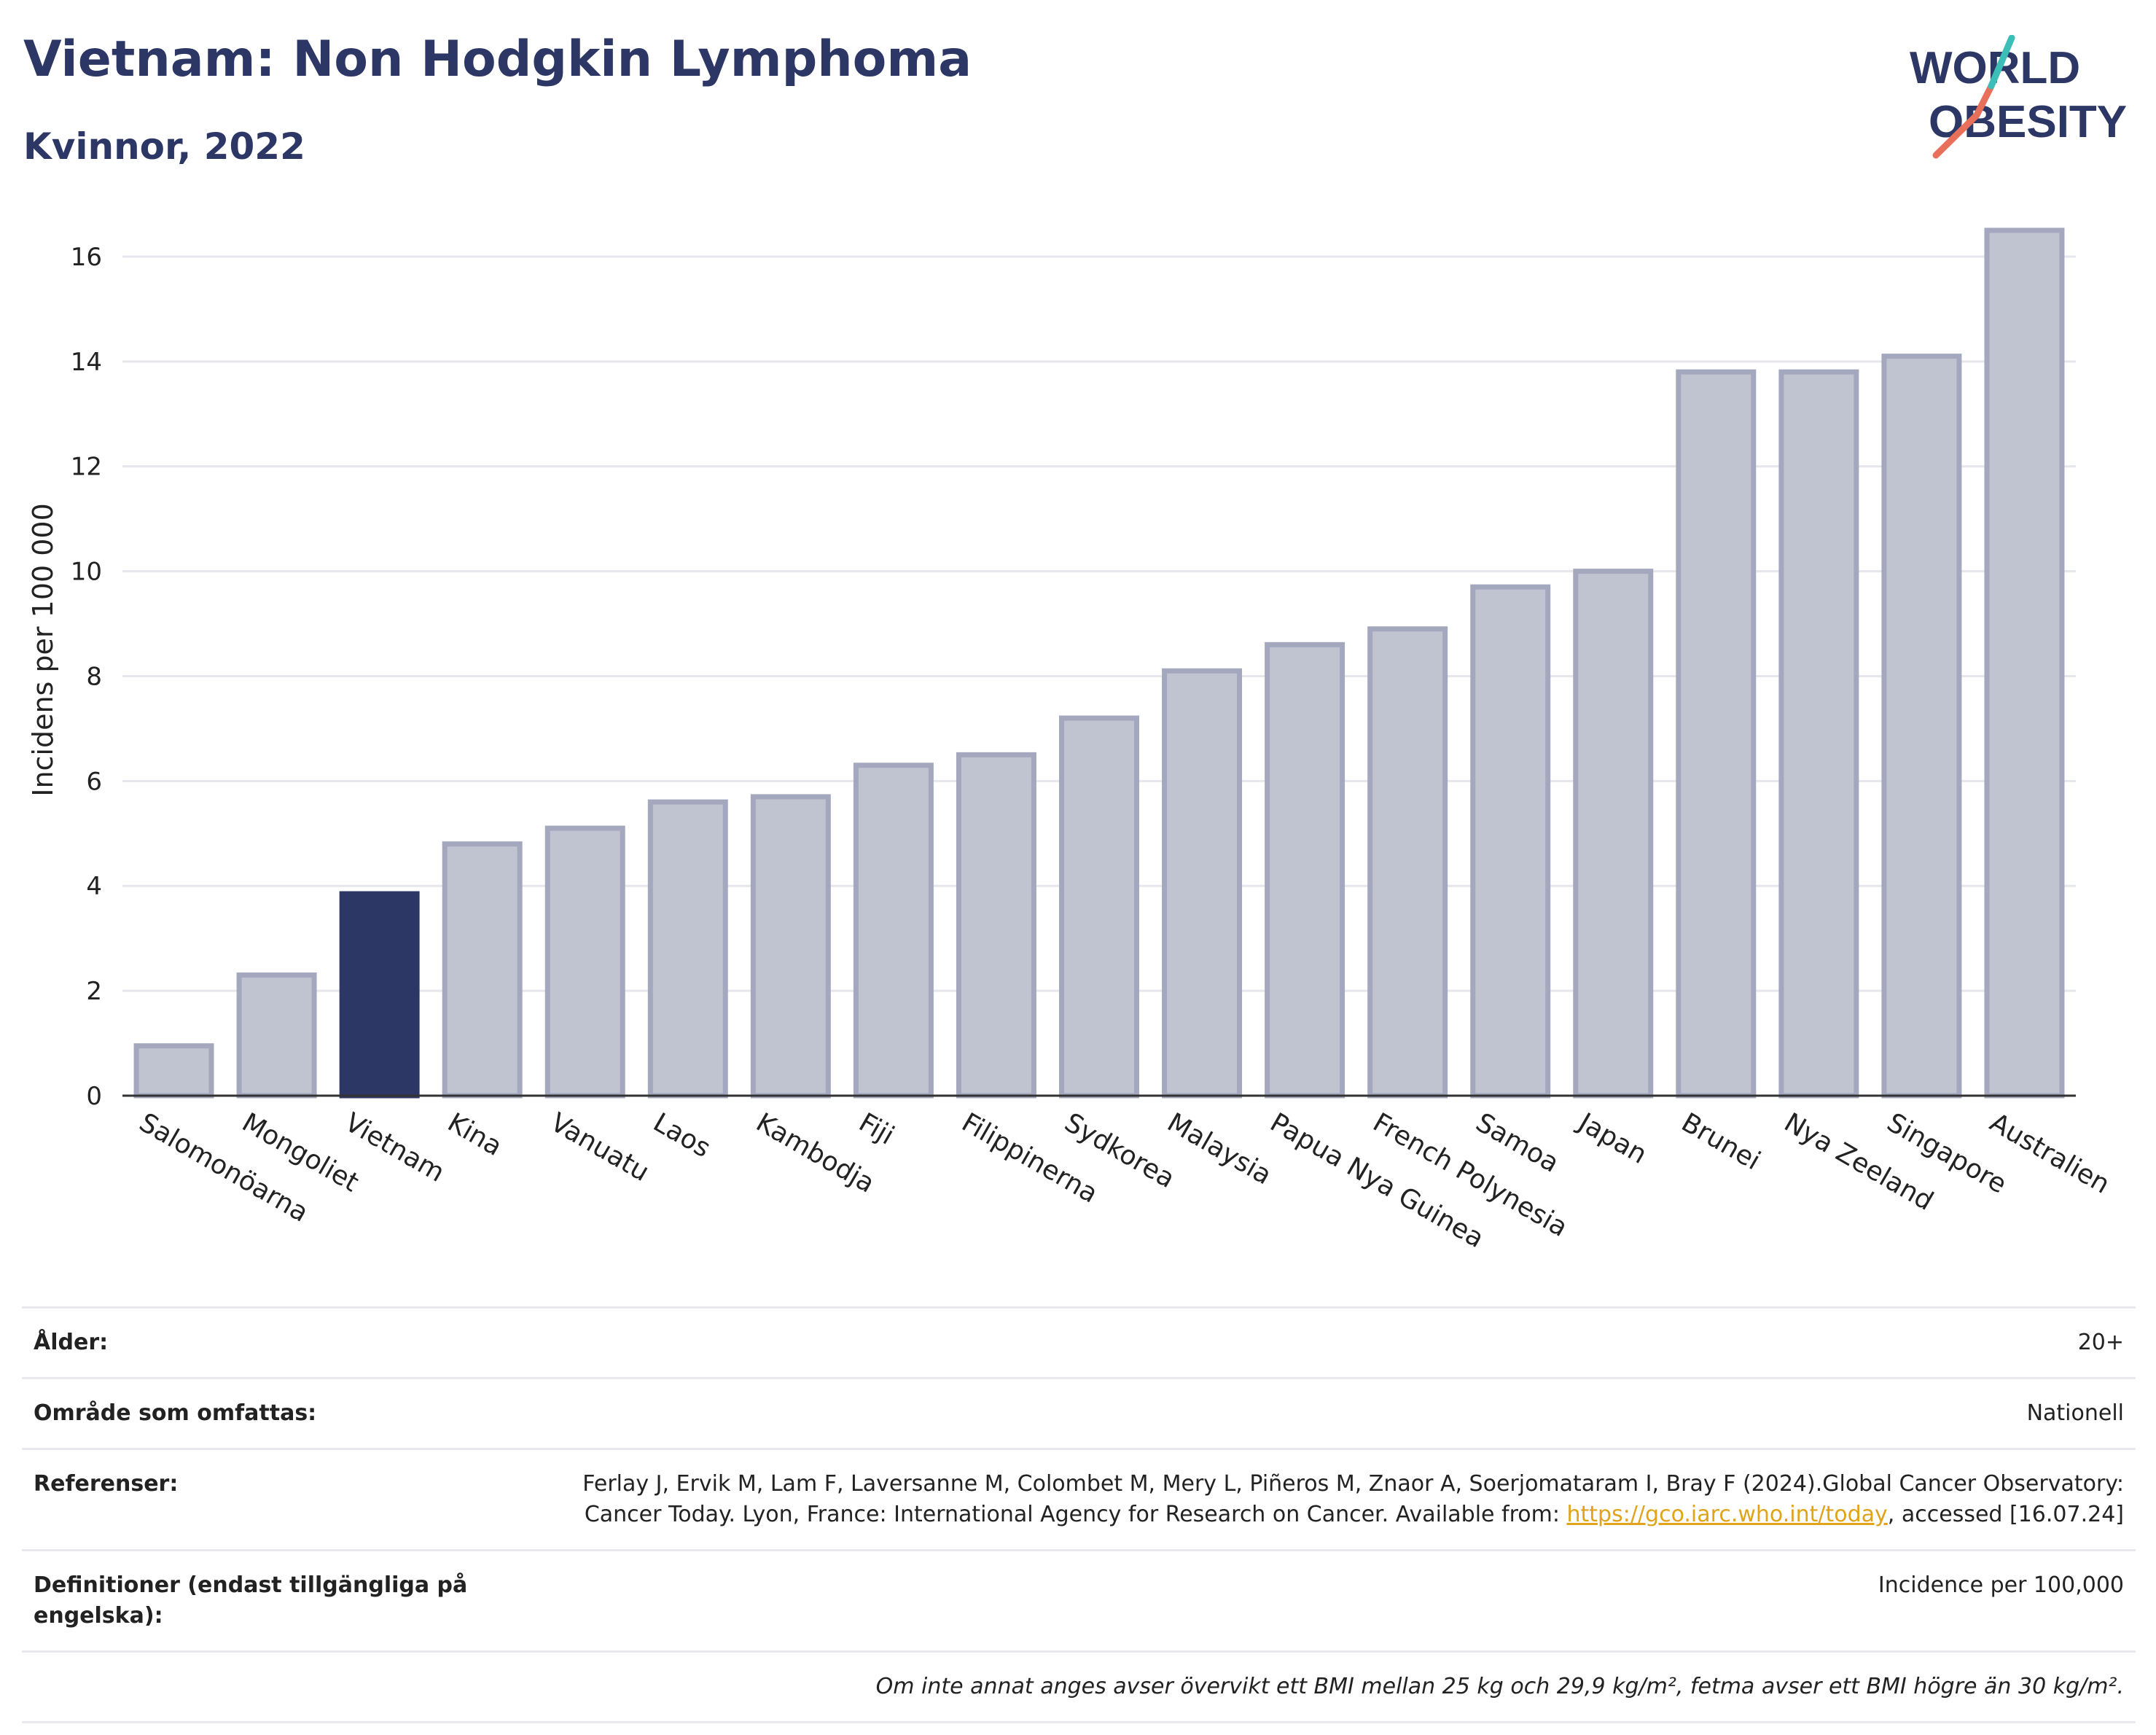 The height and width of the screenshot is (1735, 2156). I want to click on age-label: Ålder:, so click(71, 1342).